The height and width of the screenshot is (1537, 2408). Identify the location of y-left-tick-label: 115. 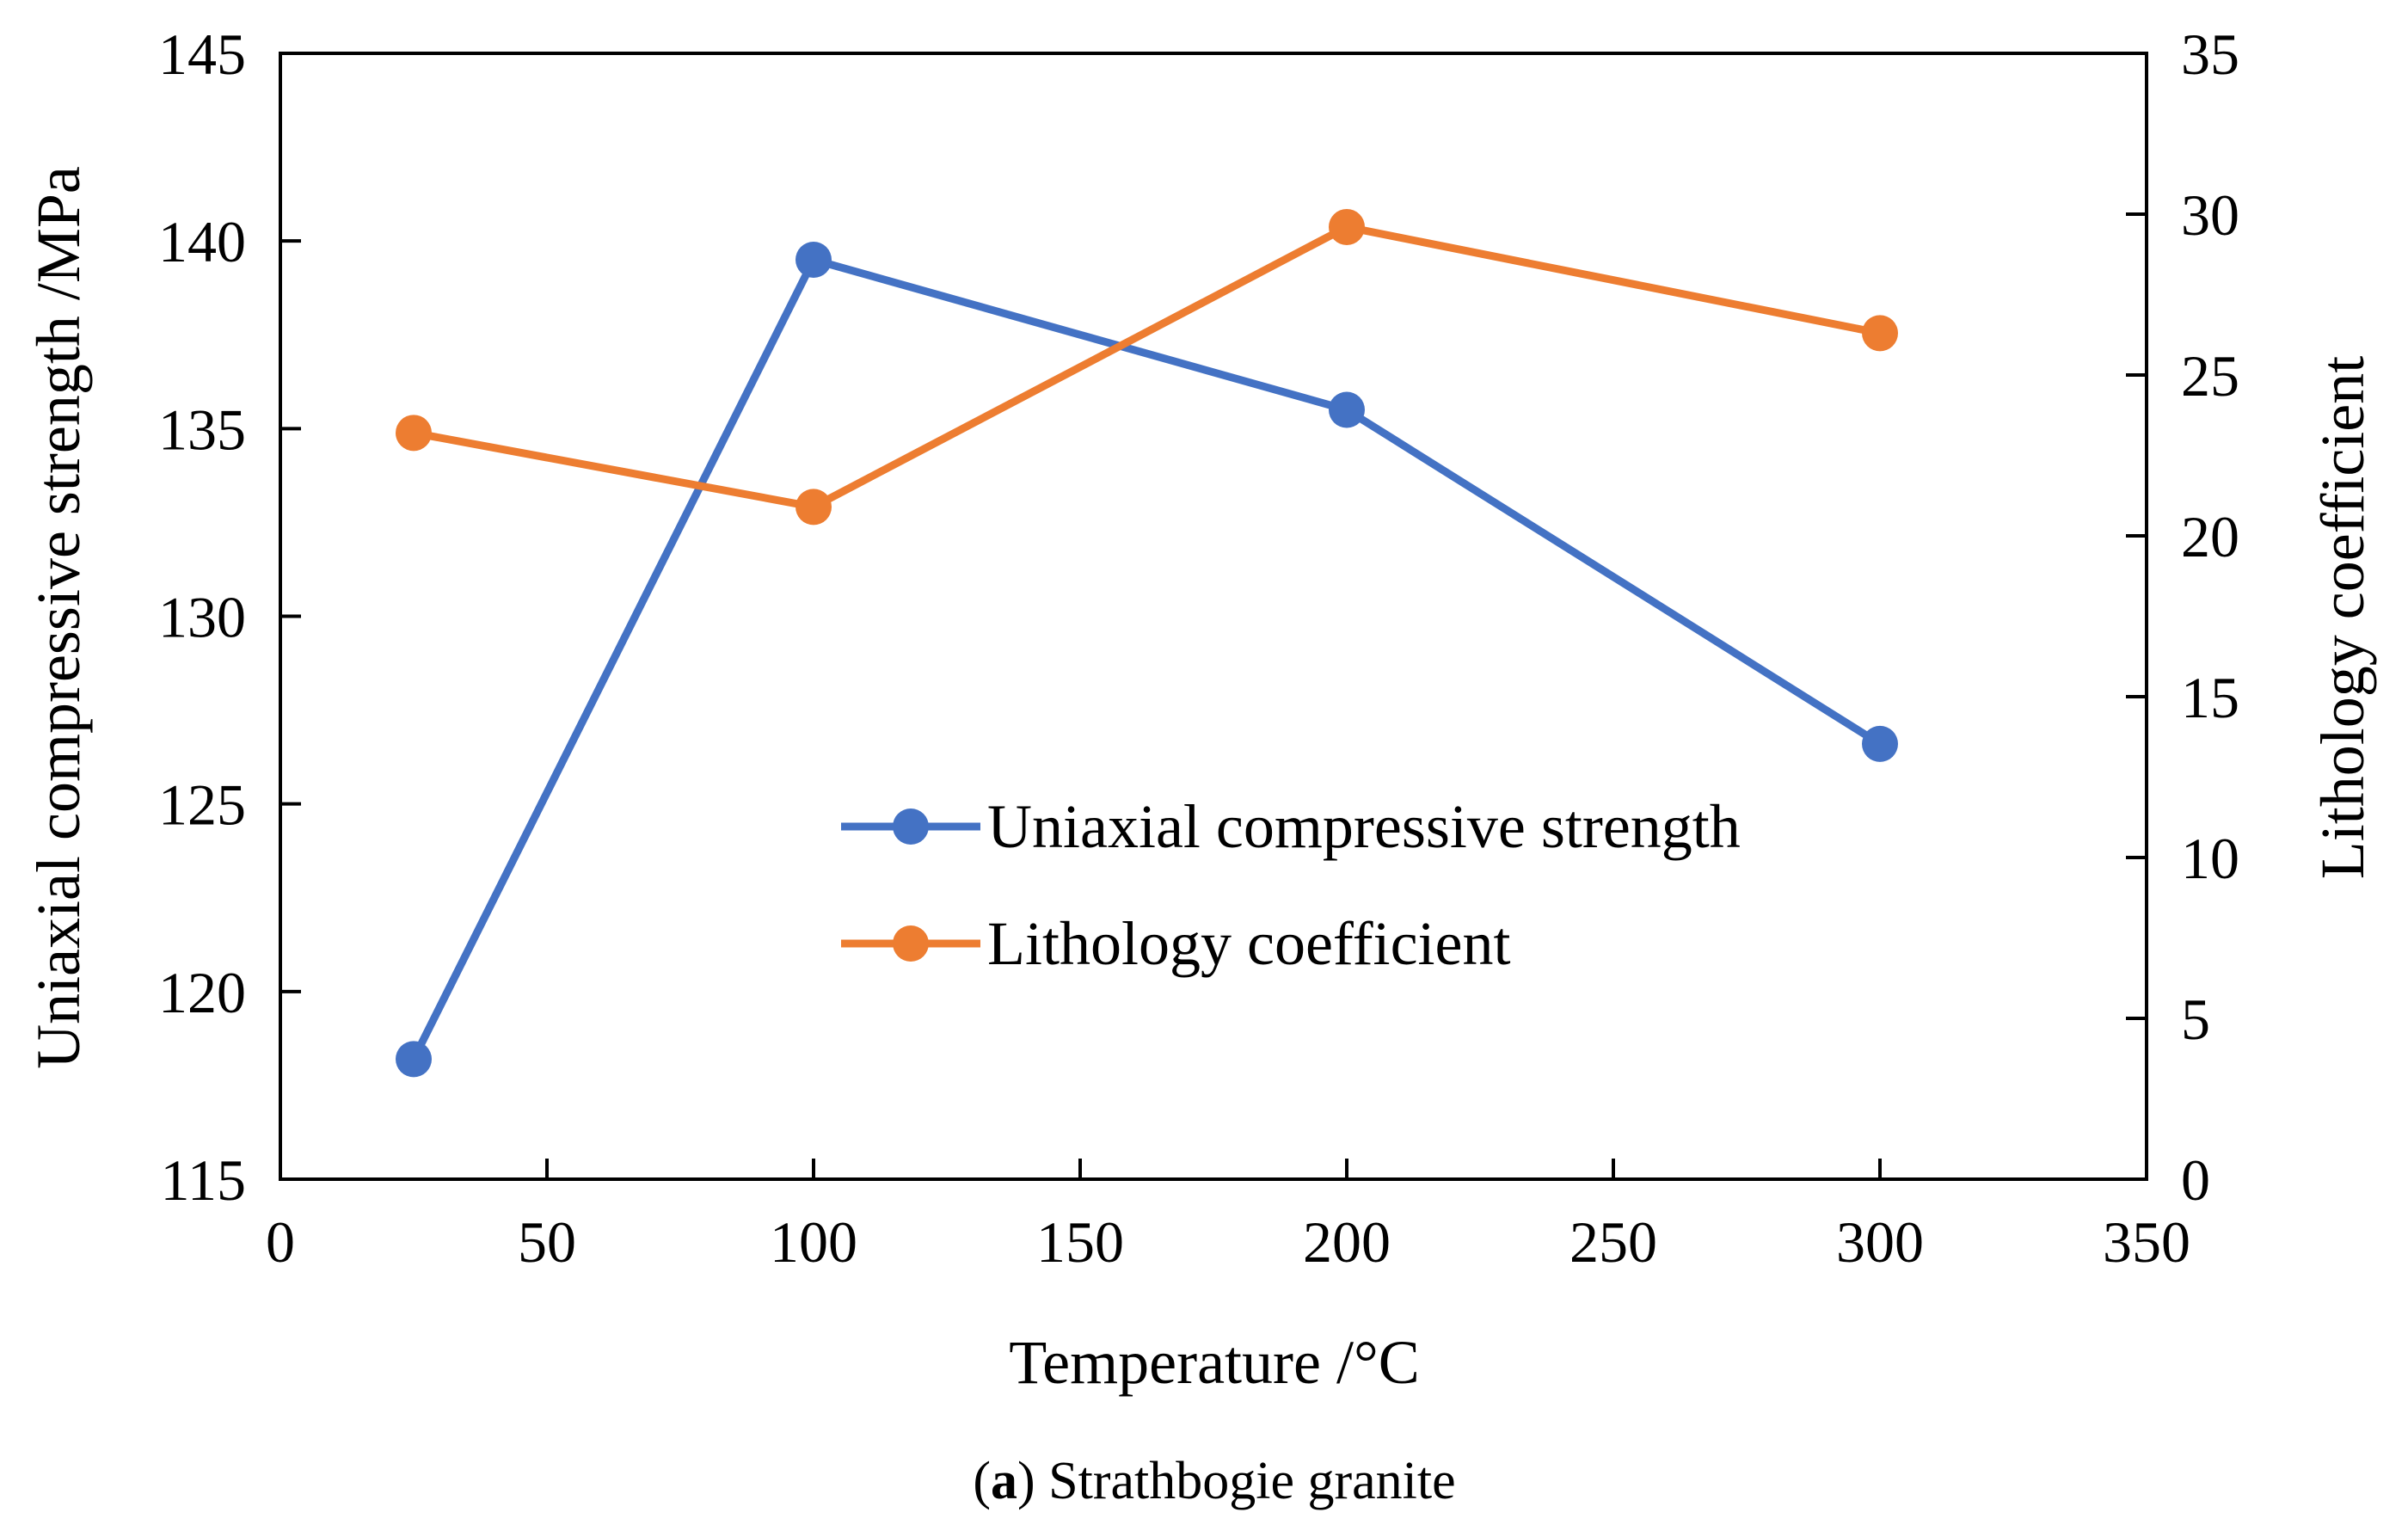
(204, 1180).